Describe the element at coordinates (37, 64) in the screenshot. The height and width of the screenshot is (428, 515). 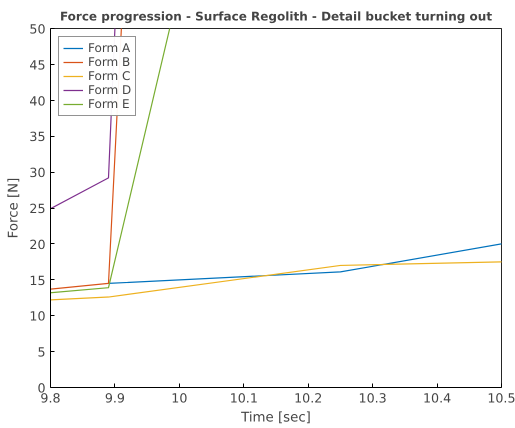
I see `y-tick-label: 45` at that location.